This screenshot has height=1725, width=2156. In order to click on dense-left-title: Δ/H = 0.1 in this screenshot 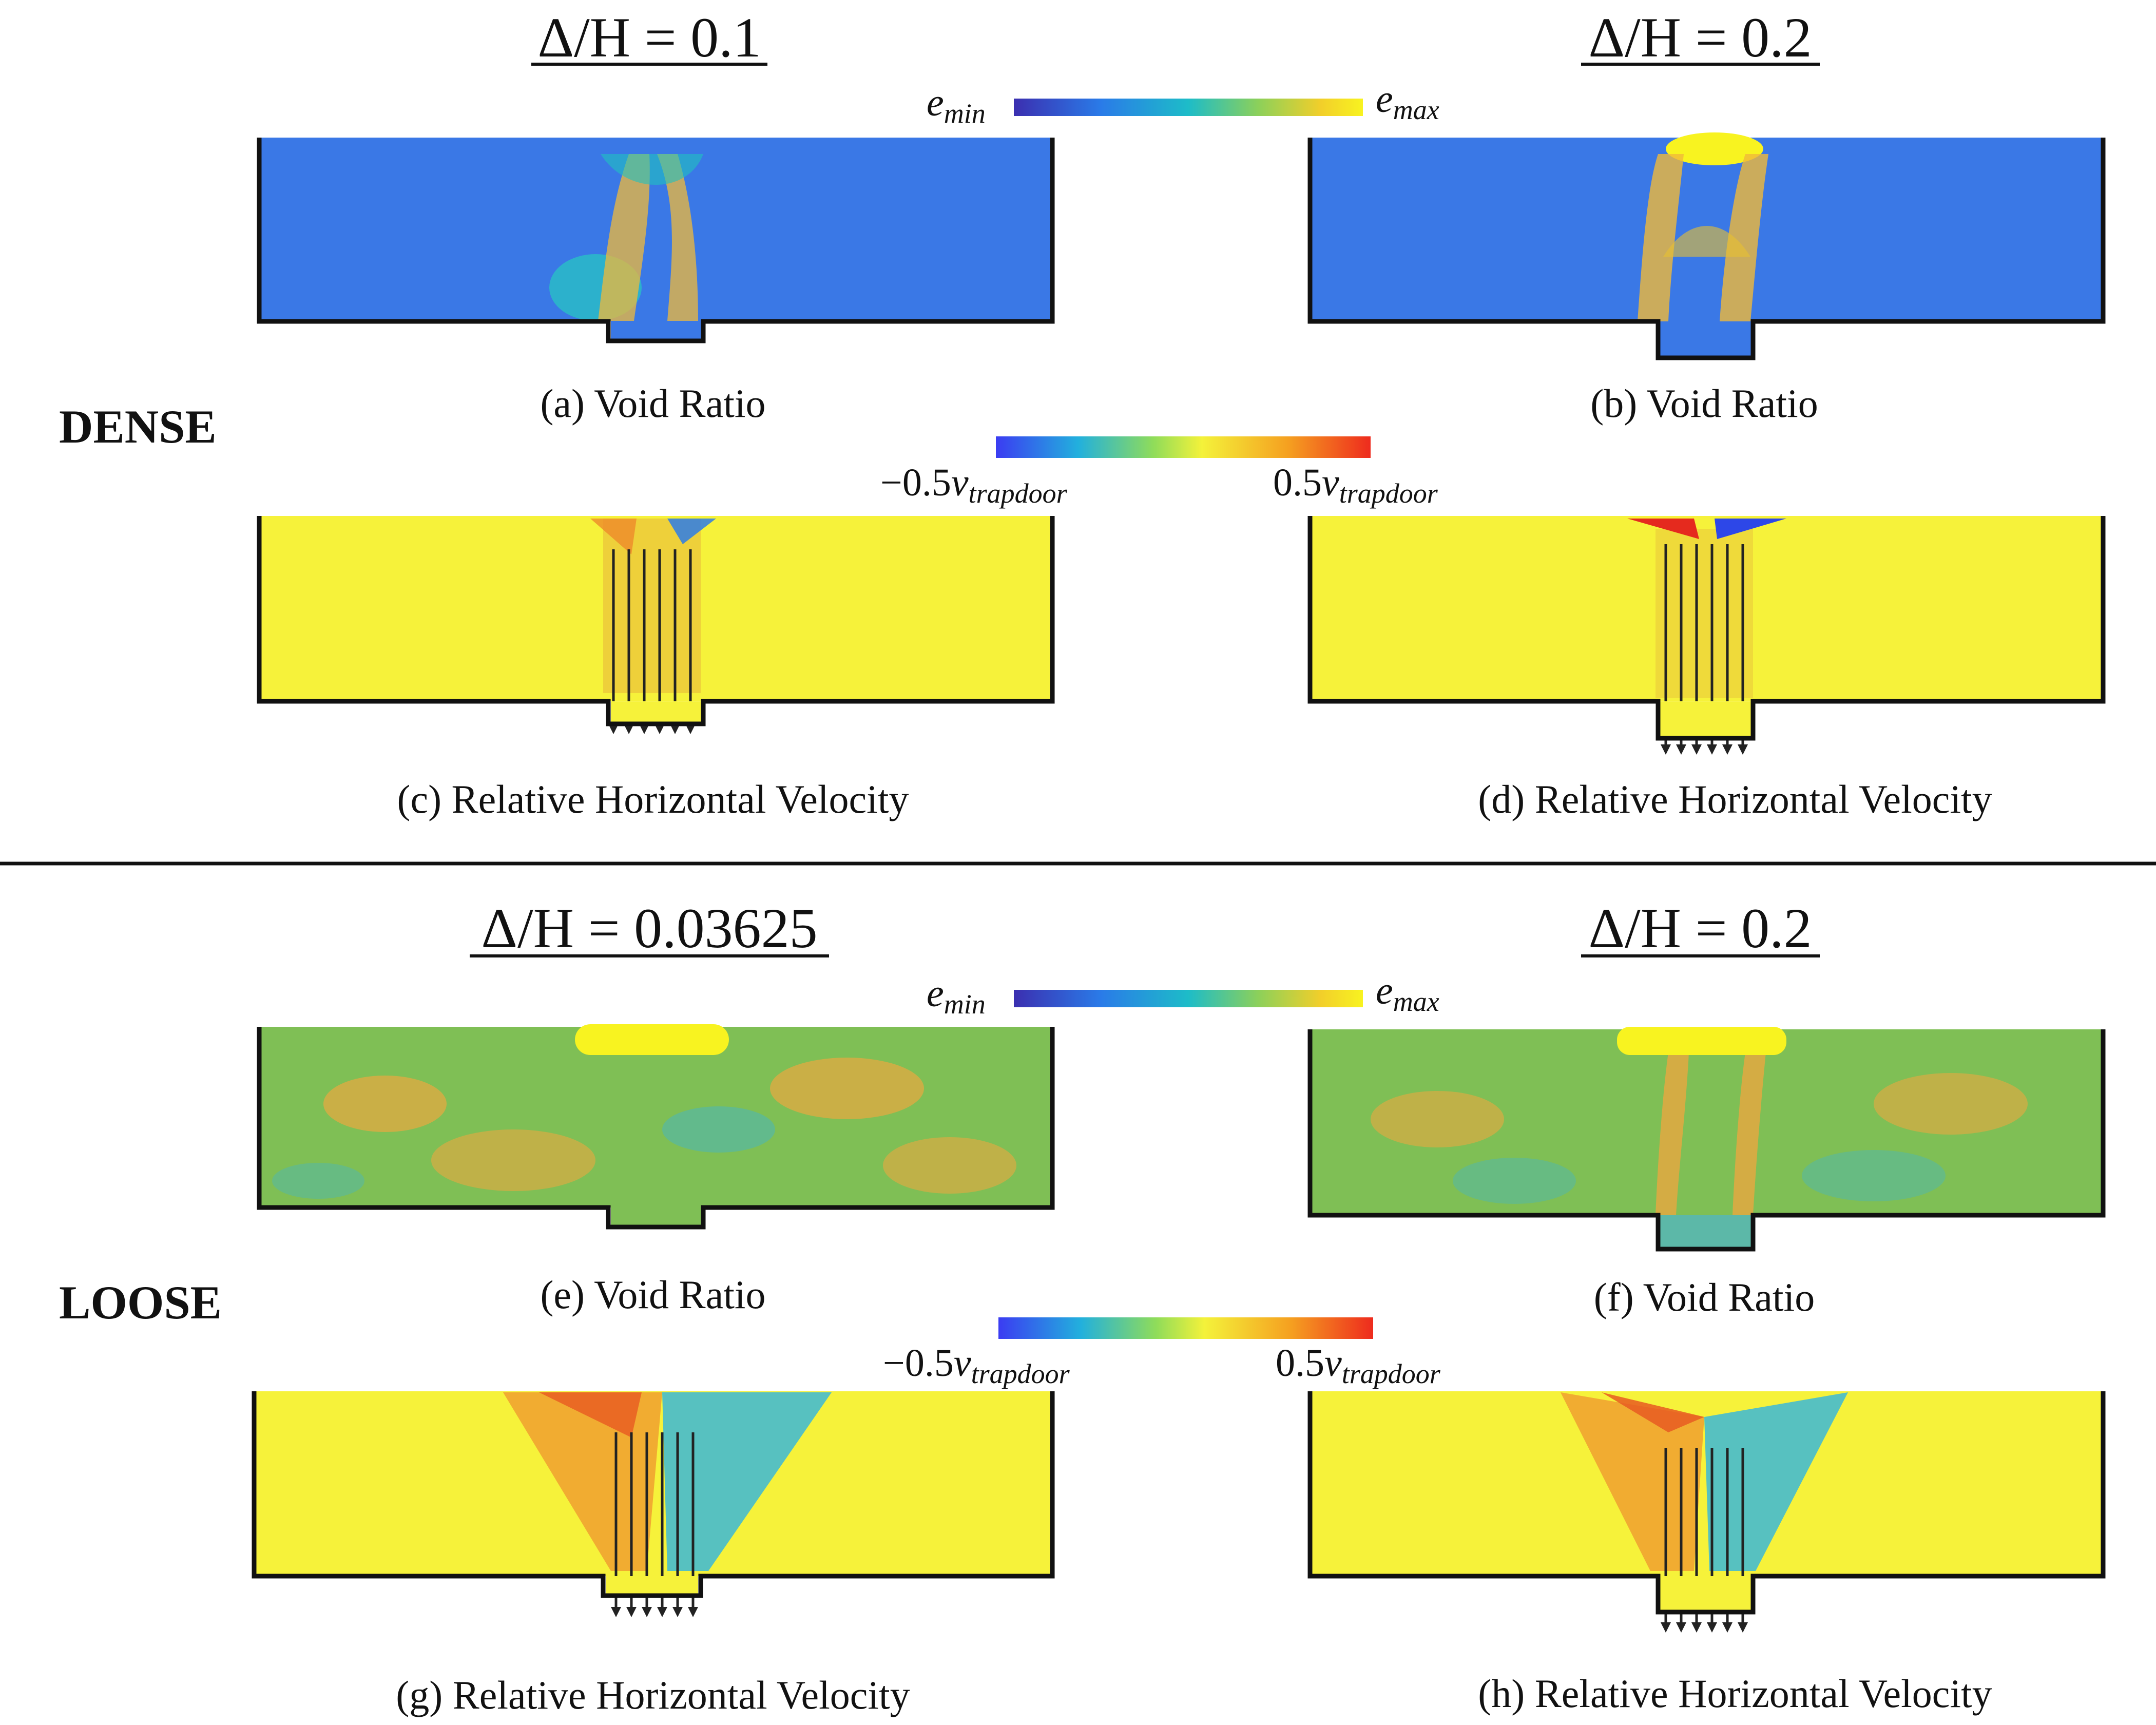, I will do `click(649, 37)`.